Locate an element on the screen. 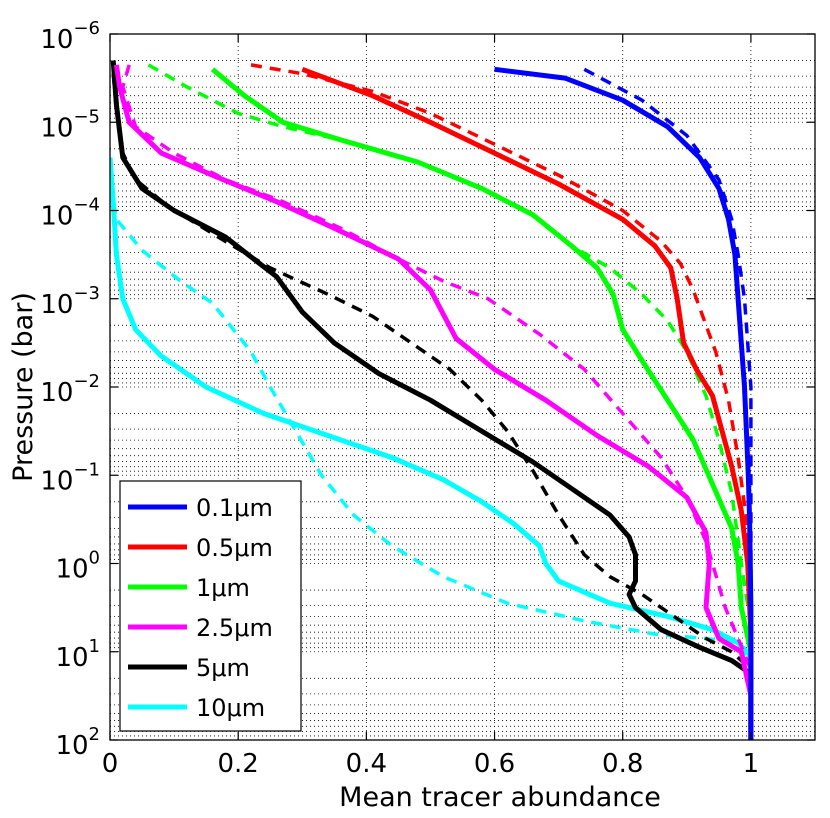 The width and height of the screenshot is (830, 818). x-tick-label: 0.2 is located at coordinates (238, 764).